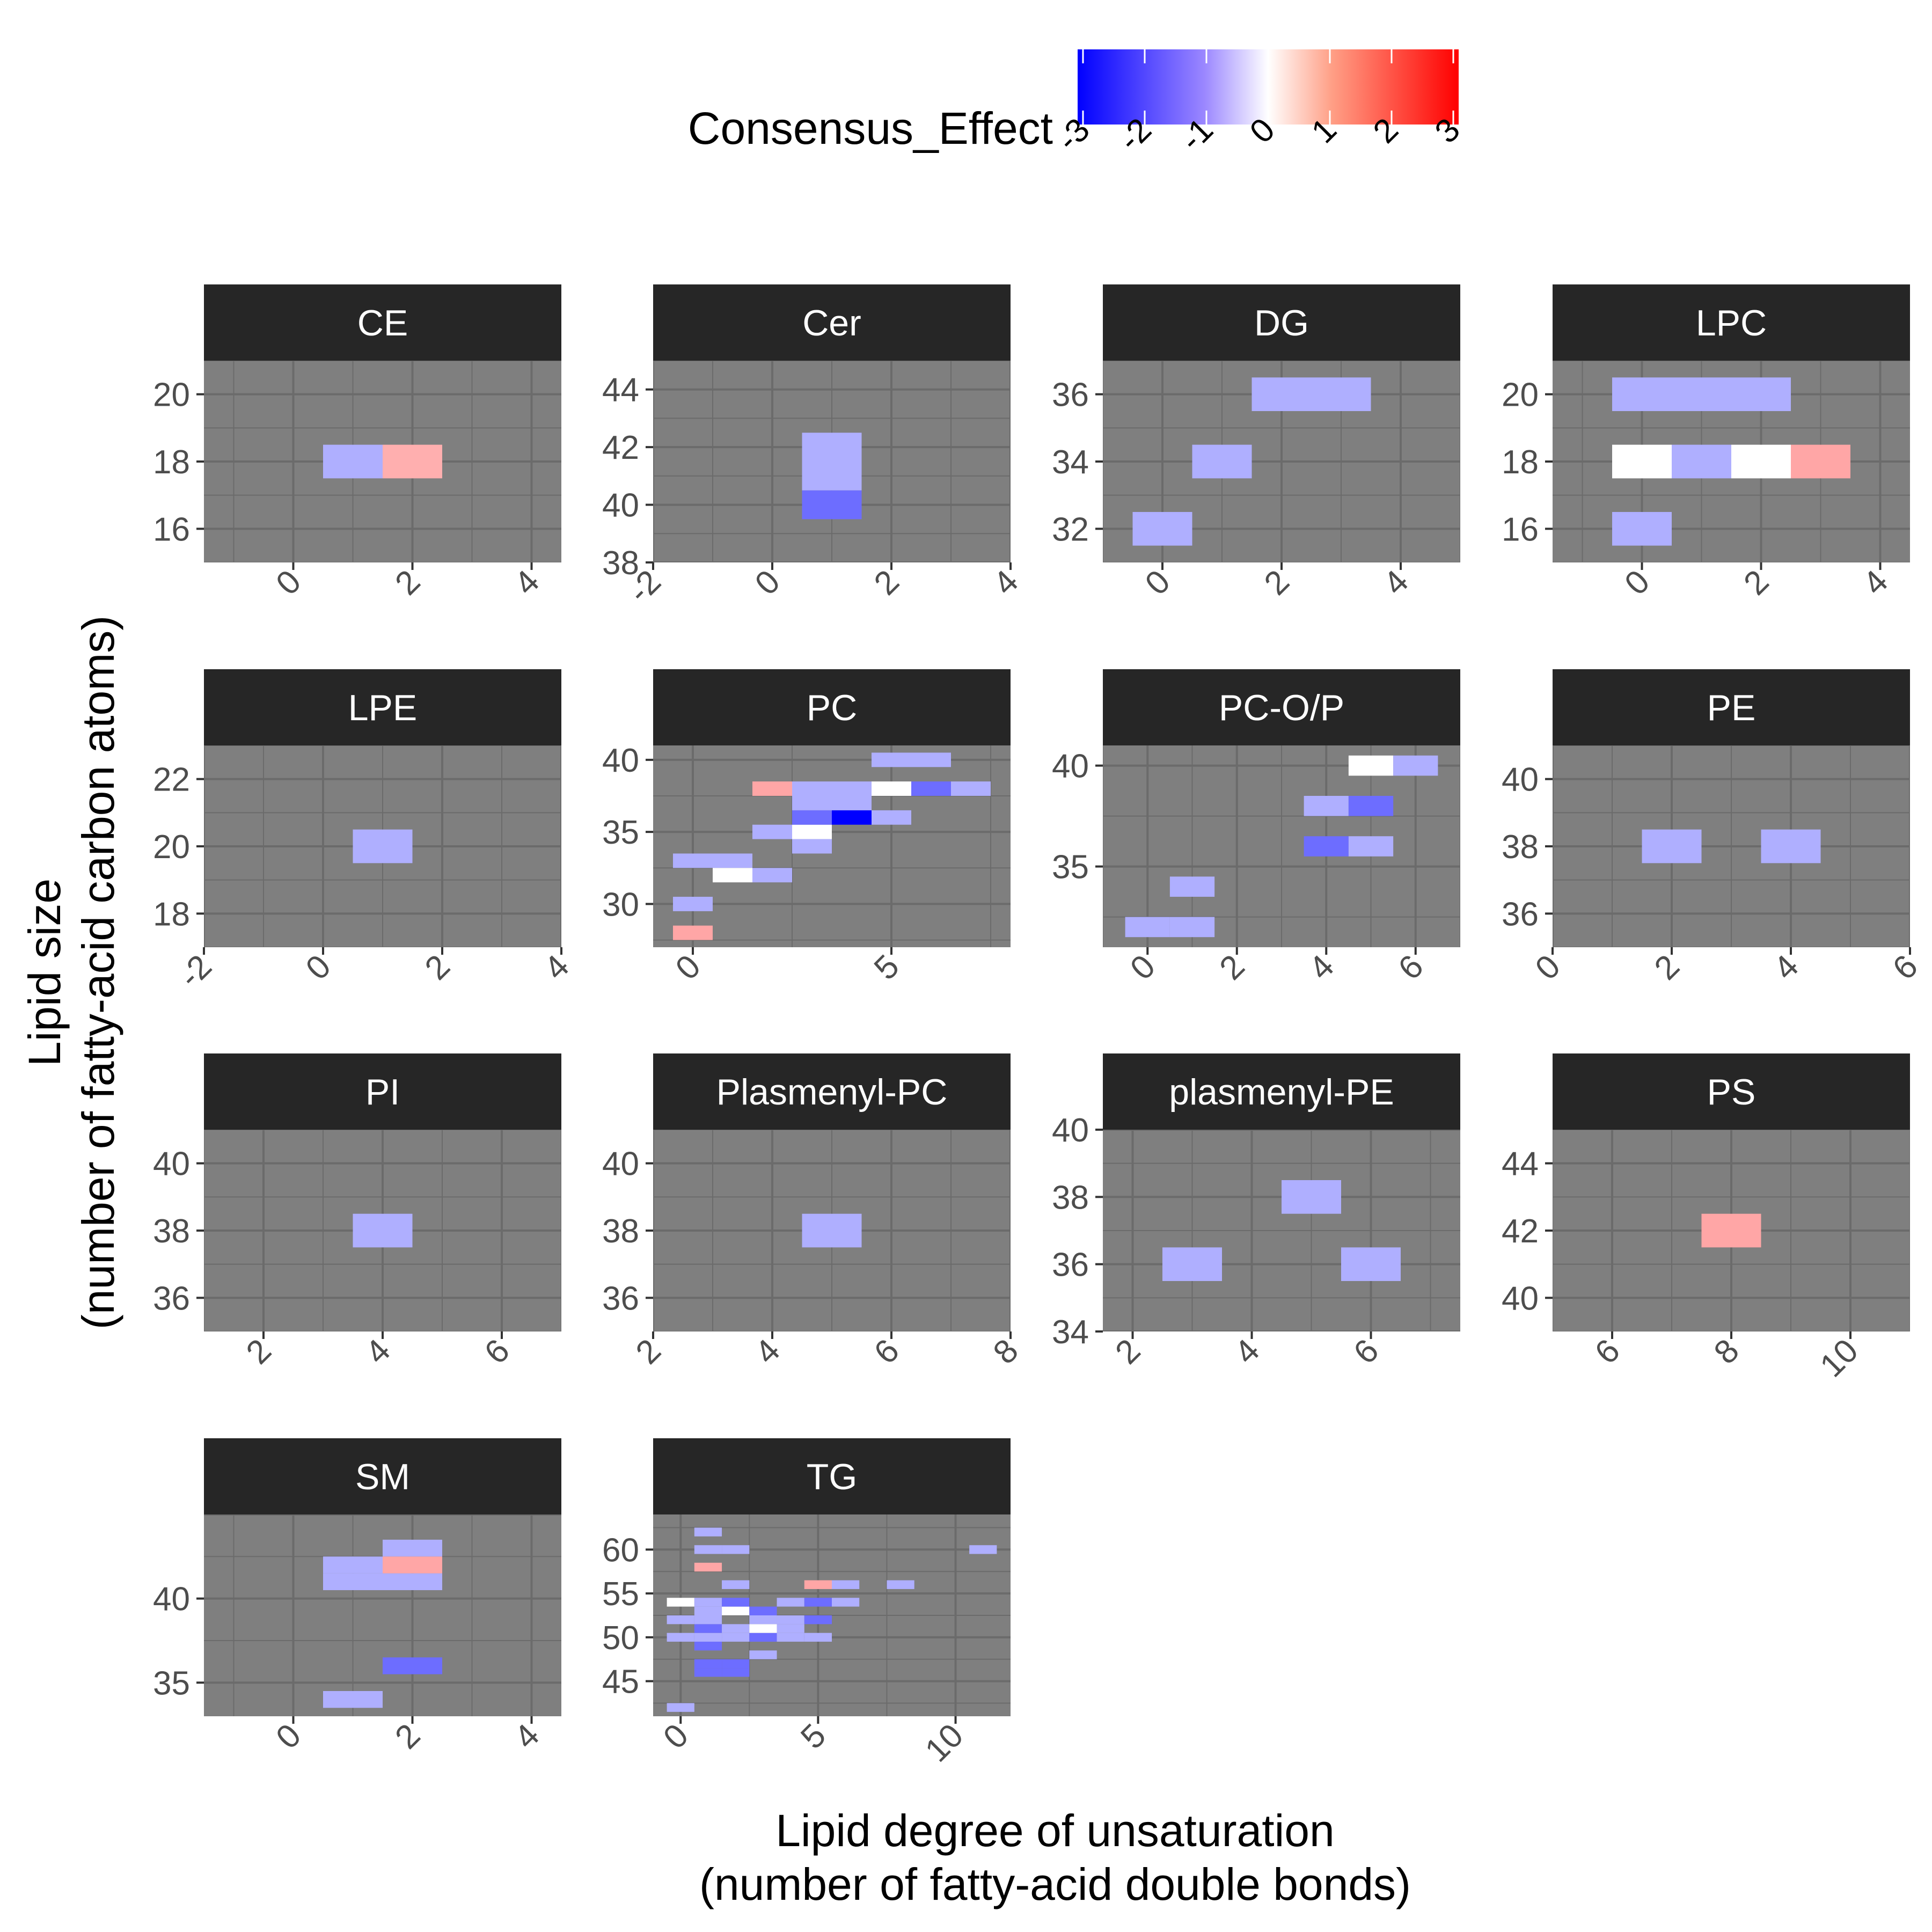 Image resolution: width=1932 pixels, height=1932 pixels. What do you see at coordinates (382, 1477) in the screenshot?
I see `facet-strip-label: SM` at bounding box center [382, 1477].